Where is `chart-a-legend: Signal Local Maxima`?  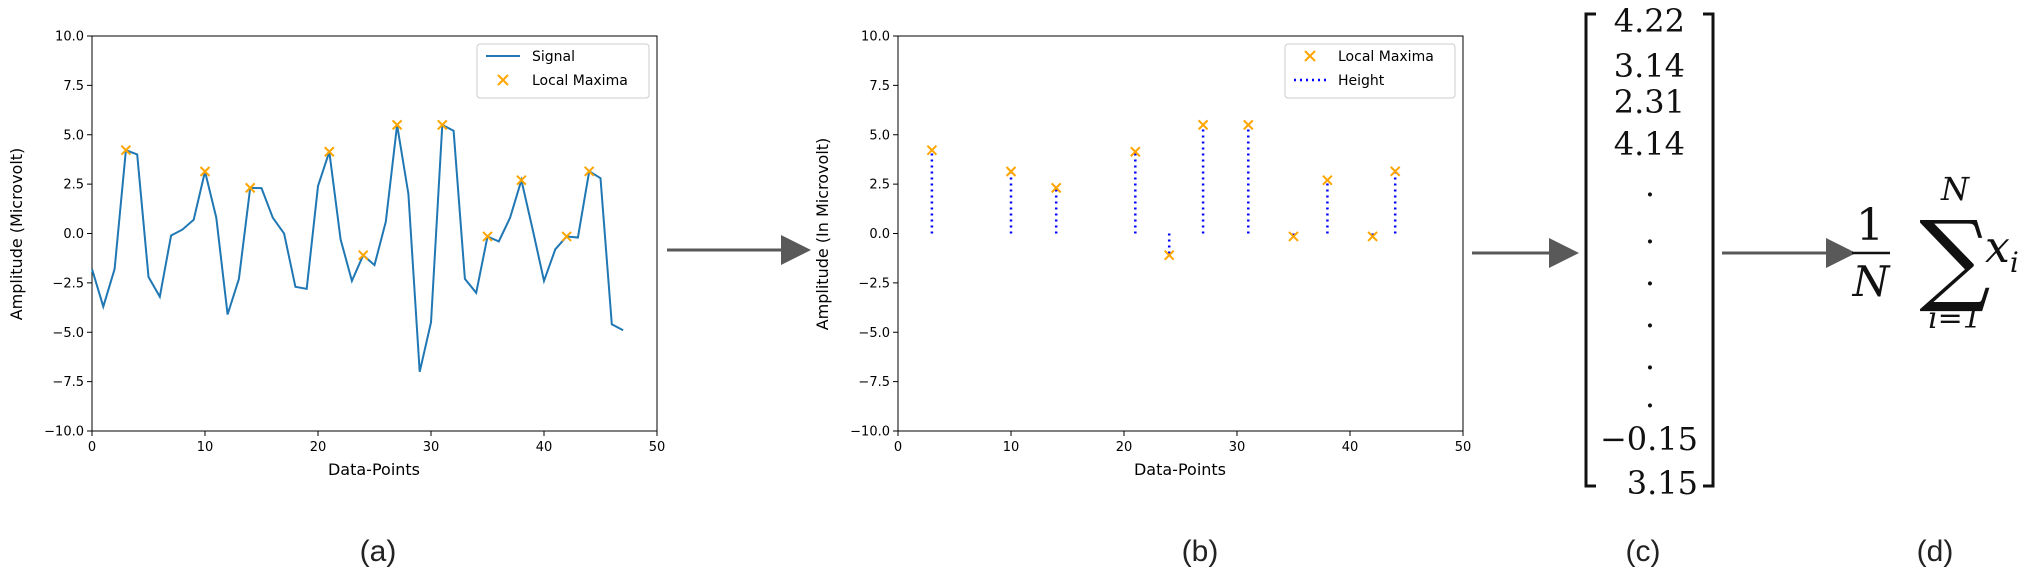
chart-a-legend: Signal Local Maxima is located at coordinates (563, 71).